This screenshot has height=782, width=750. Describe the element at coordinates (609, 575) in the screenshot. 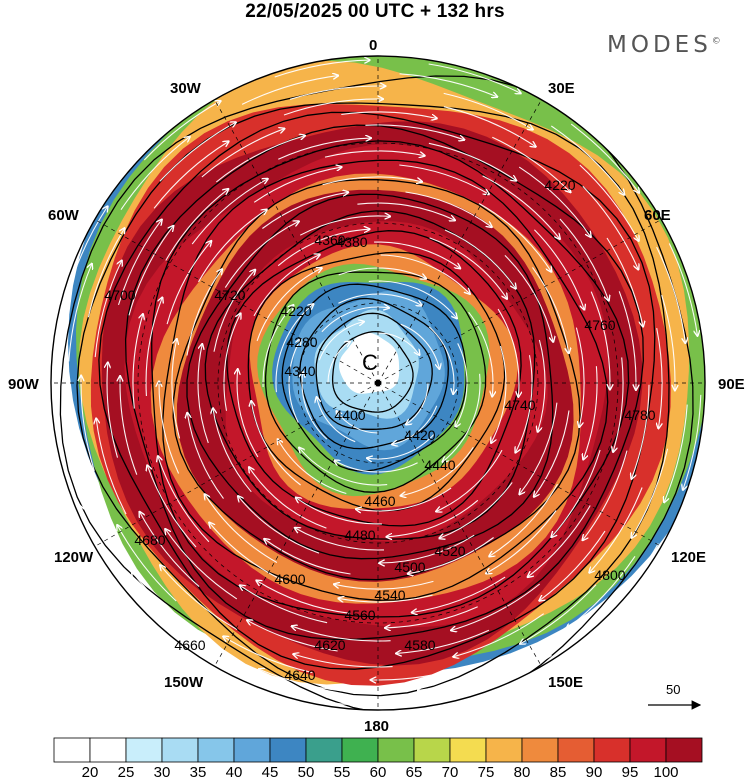

I see `contour-label: 4800` at that location.